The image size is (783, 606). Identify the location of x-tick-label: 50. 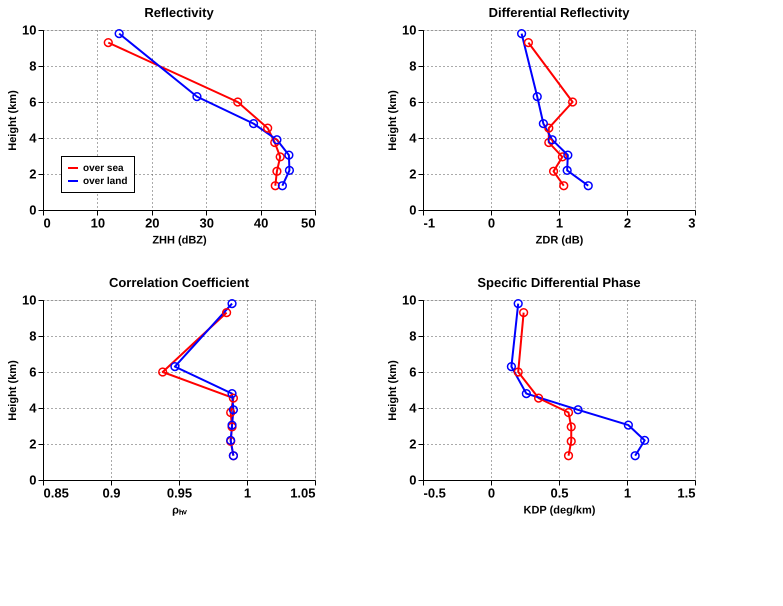
(308, 223).